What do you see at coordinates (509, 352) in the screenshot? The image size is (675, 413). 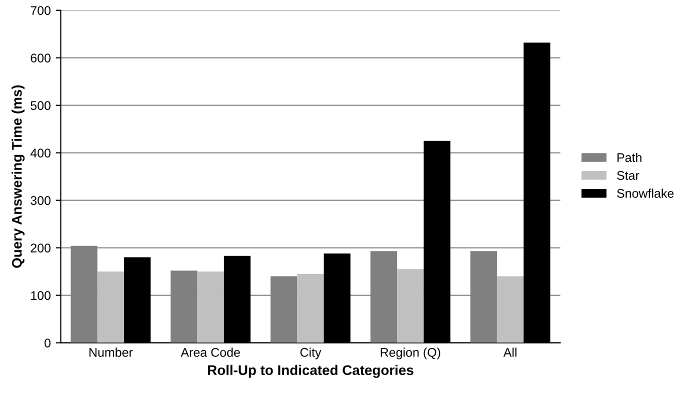 I see `x-tick-label: All` at bounding box center [509, 352].